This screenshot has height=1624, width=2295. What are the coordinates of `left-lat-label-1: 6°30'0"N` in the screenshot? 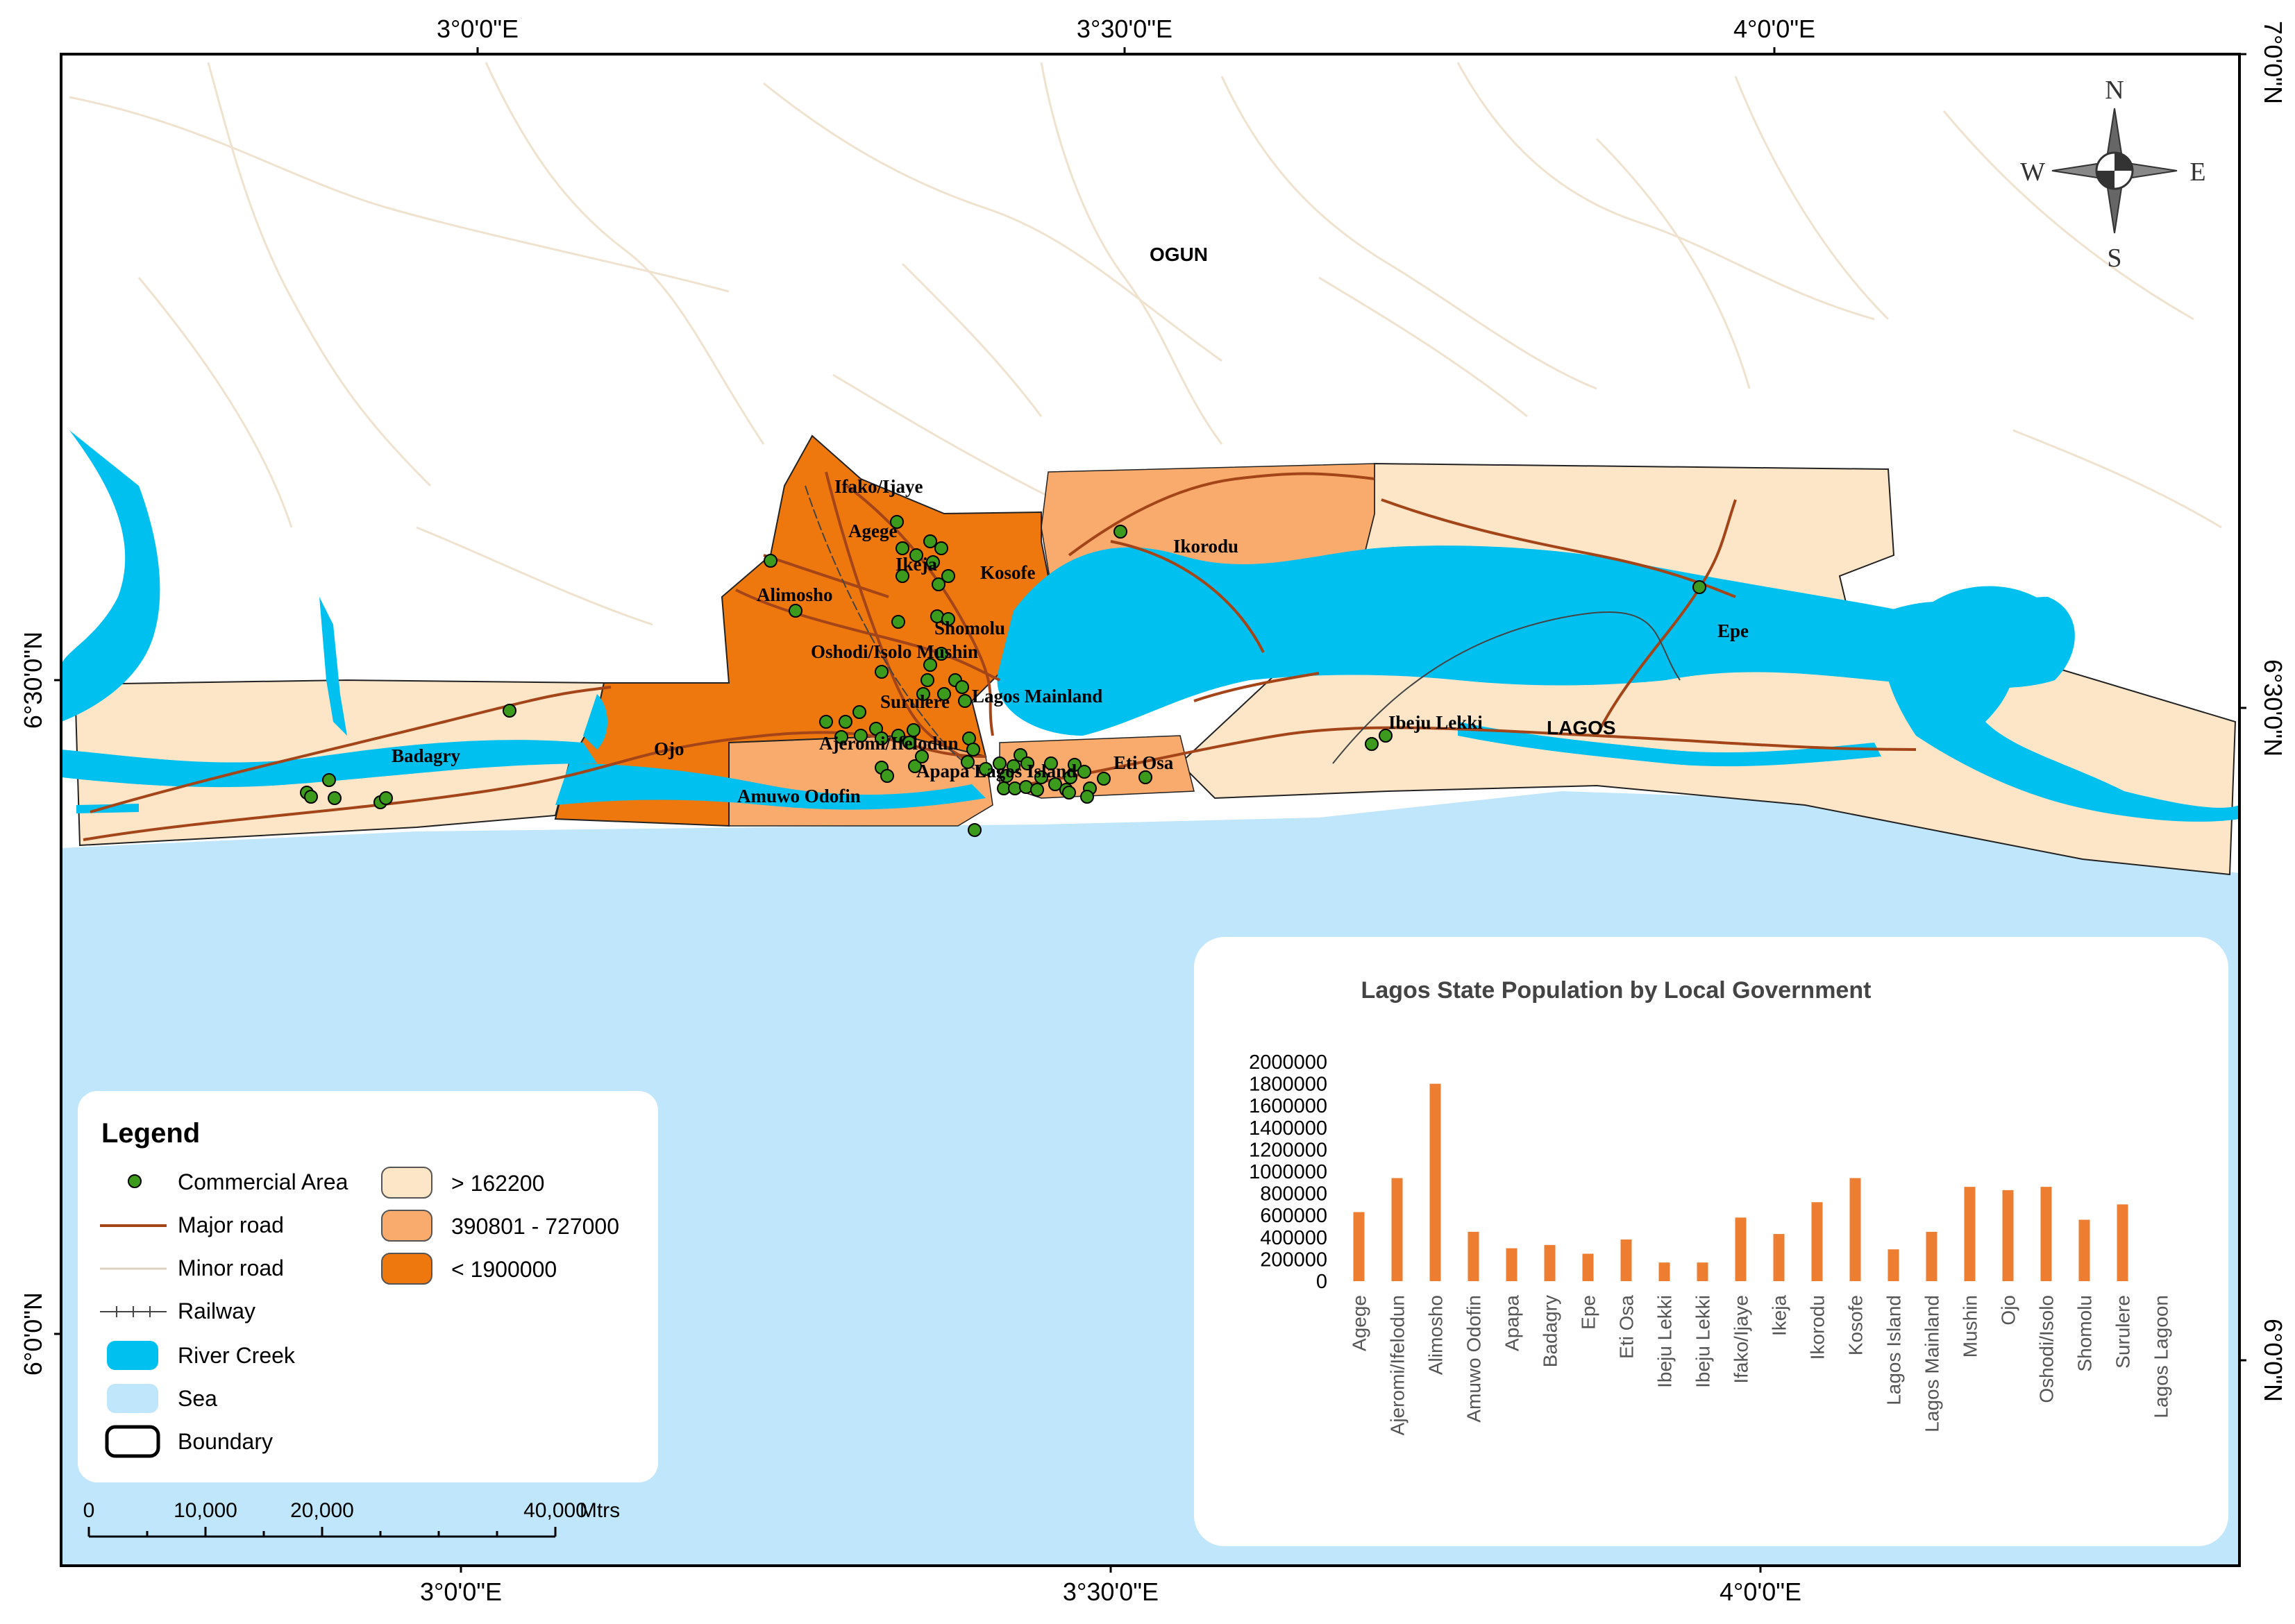 It's located at (33, 680).